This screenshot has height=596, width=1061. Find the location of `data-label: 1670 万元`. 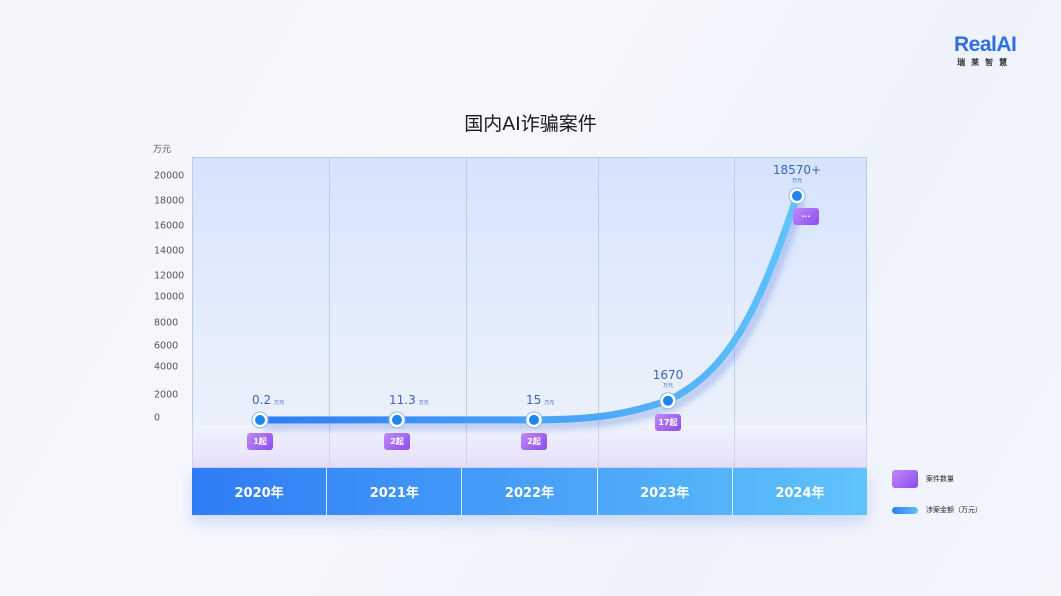

data-label: 1670 万元 is located at coordinates (668, 378).